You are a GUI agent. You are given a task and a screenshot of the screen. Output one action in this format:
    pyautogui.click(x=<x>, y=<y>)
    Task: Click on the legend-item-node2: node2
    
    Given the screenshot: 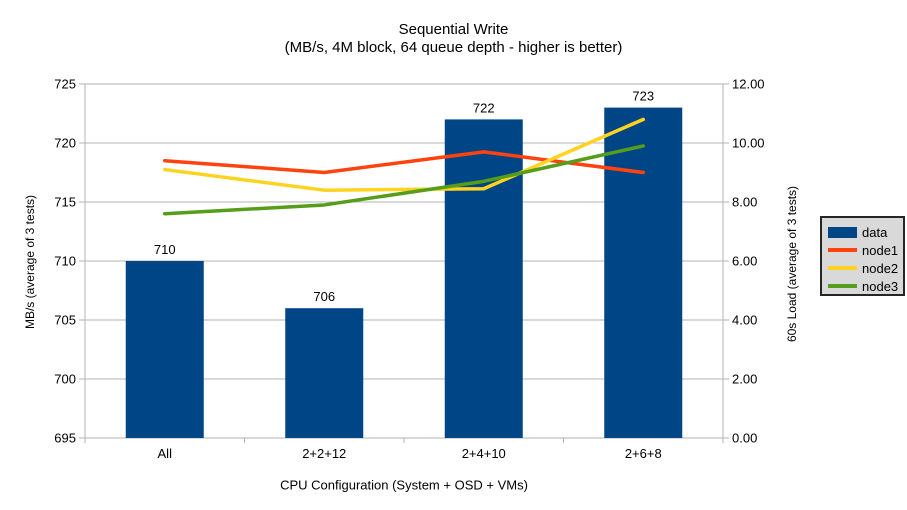 What is the action you would take?
    pyautogui.click(x=865, y=268)
    